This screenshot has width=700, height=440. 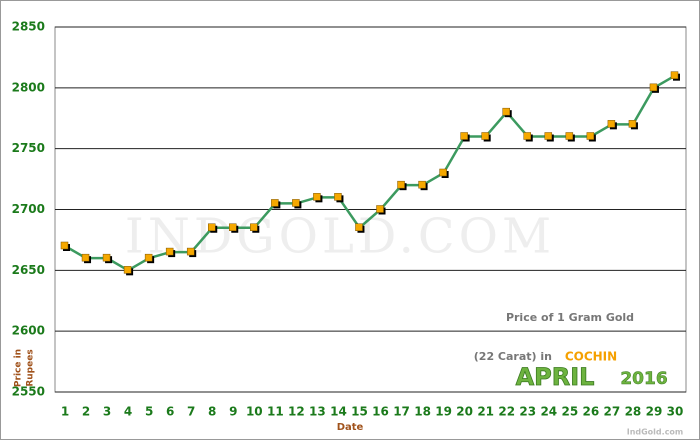 What do you see at coordinates (254, 412) in the screenshot?
I see `x-tick-label: 10` at bounding box center [254, 412].